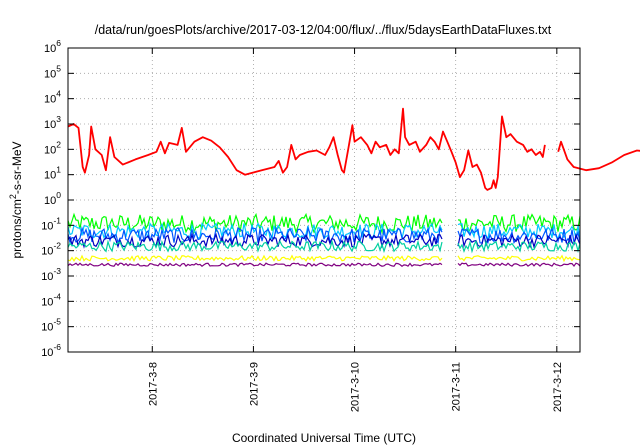  What do you see at coordinates (153, 384) in the screenshot?
I see `x-tick-label: 2017-3-8` at bounding box center [153, 384].